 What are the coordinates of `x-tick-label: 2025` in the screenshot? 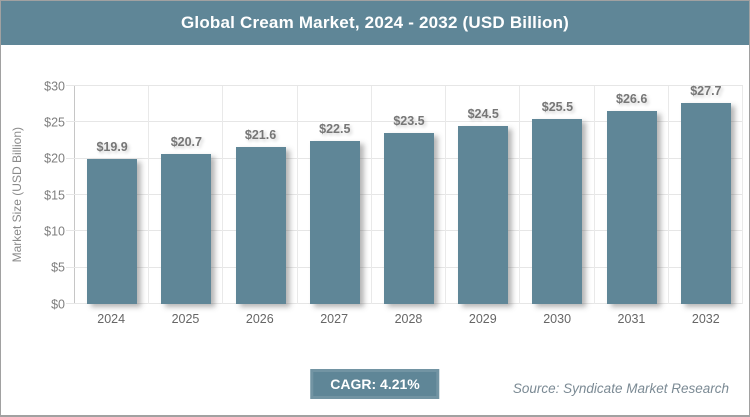 It's located at (185, 319).